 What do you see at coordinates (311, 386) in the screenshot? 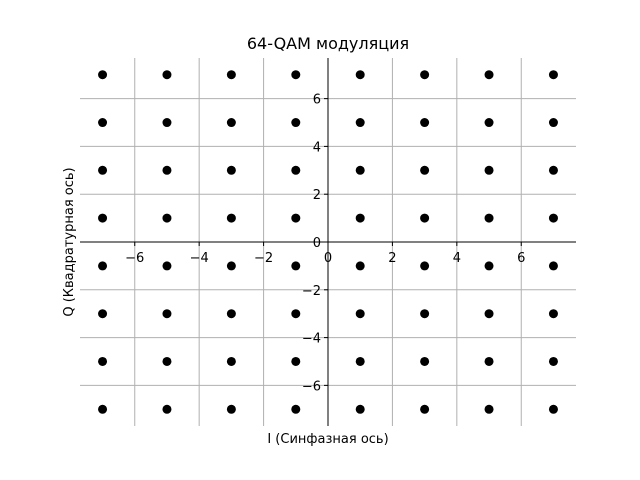
I see `y-tick-label: −6` at bounding box center [311, 386].